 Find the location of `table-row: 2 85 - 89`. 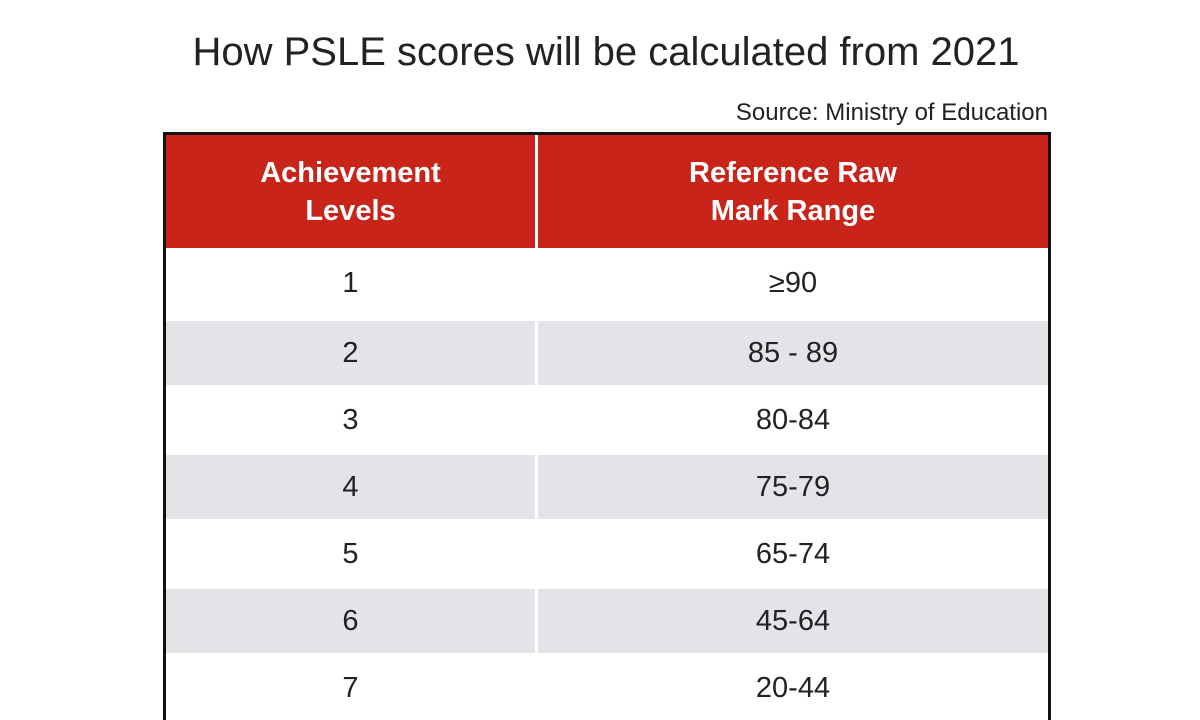

table-row: 2 85 - 89 is located at coordinates (607, 353).